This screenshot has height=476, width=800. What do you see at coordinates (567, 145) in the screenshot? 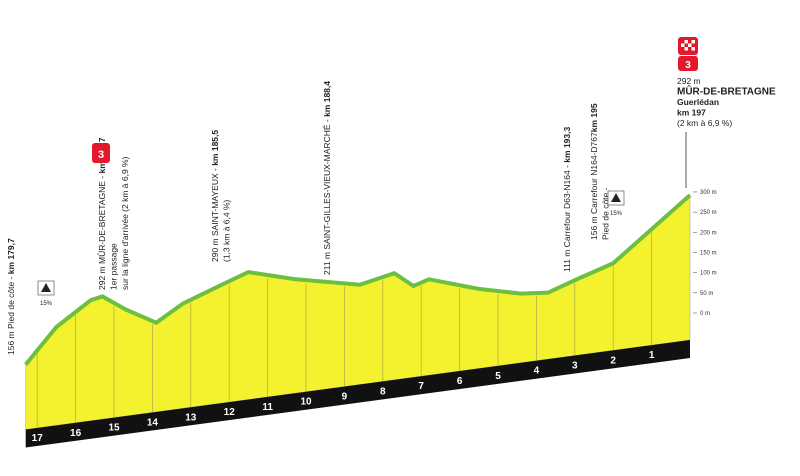
I see `annotation-km: km 193,3` at bounding box center [567, 145].